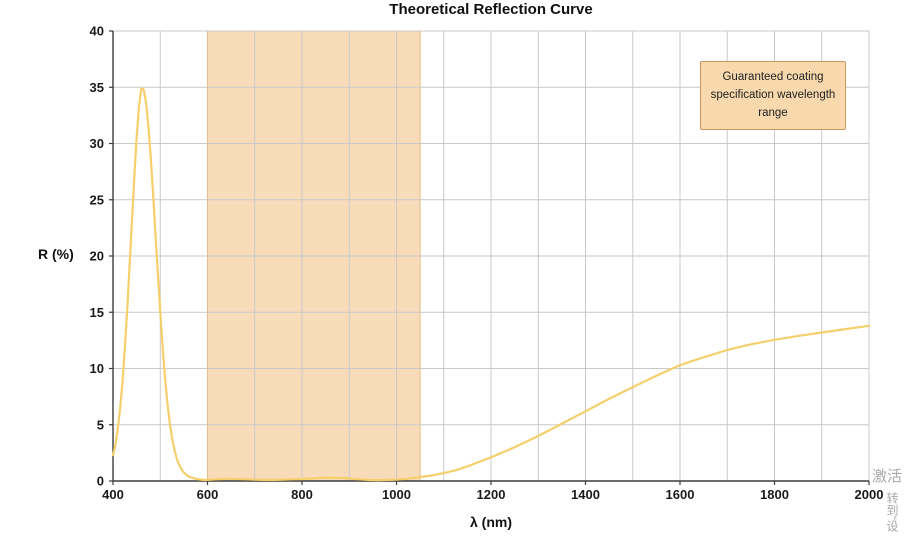  What do you see at coordinates (491, 522) in the screenshot?
I see `x-axis-label: λ (nm)` at bounding box center [491, 522].